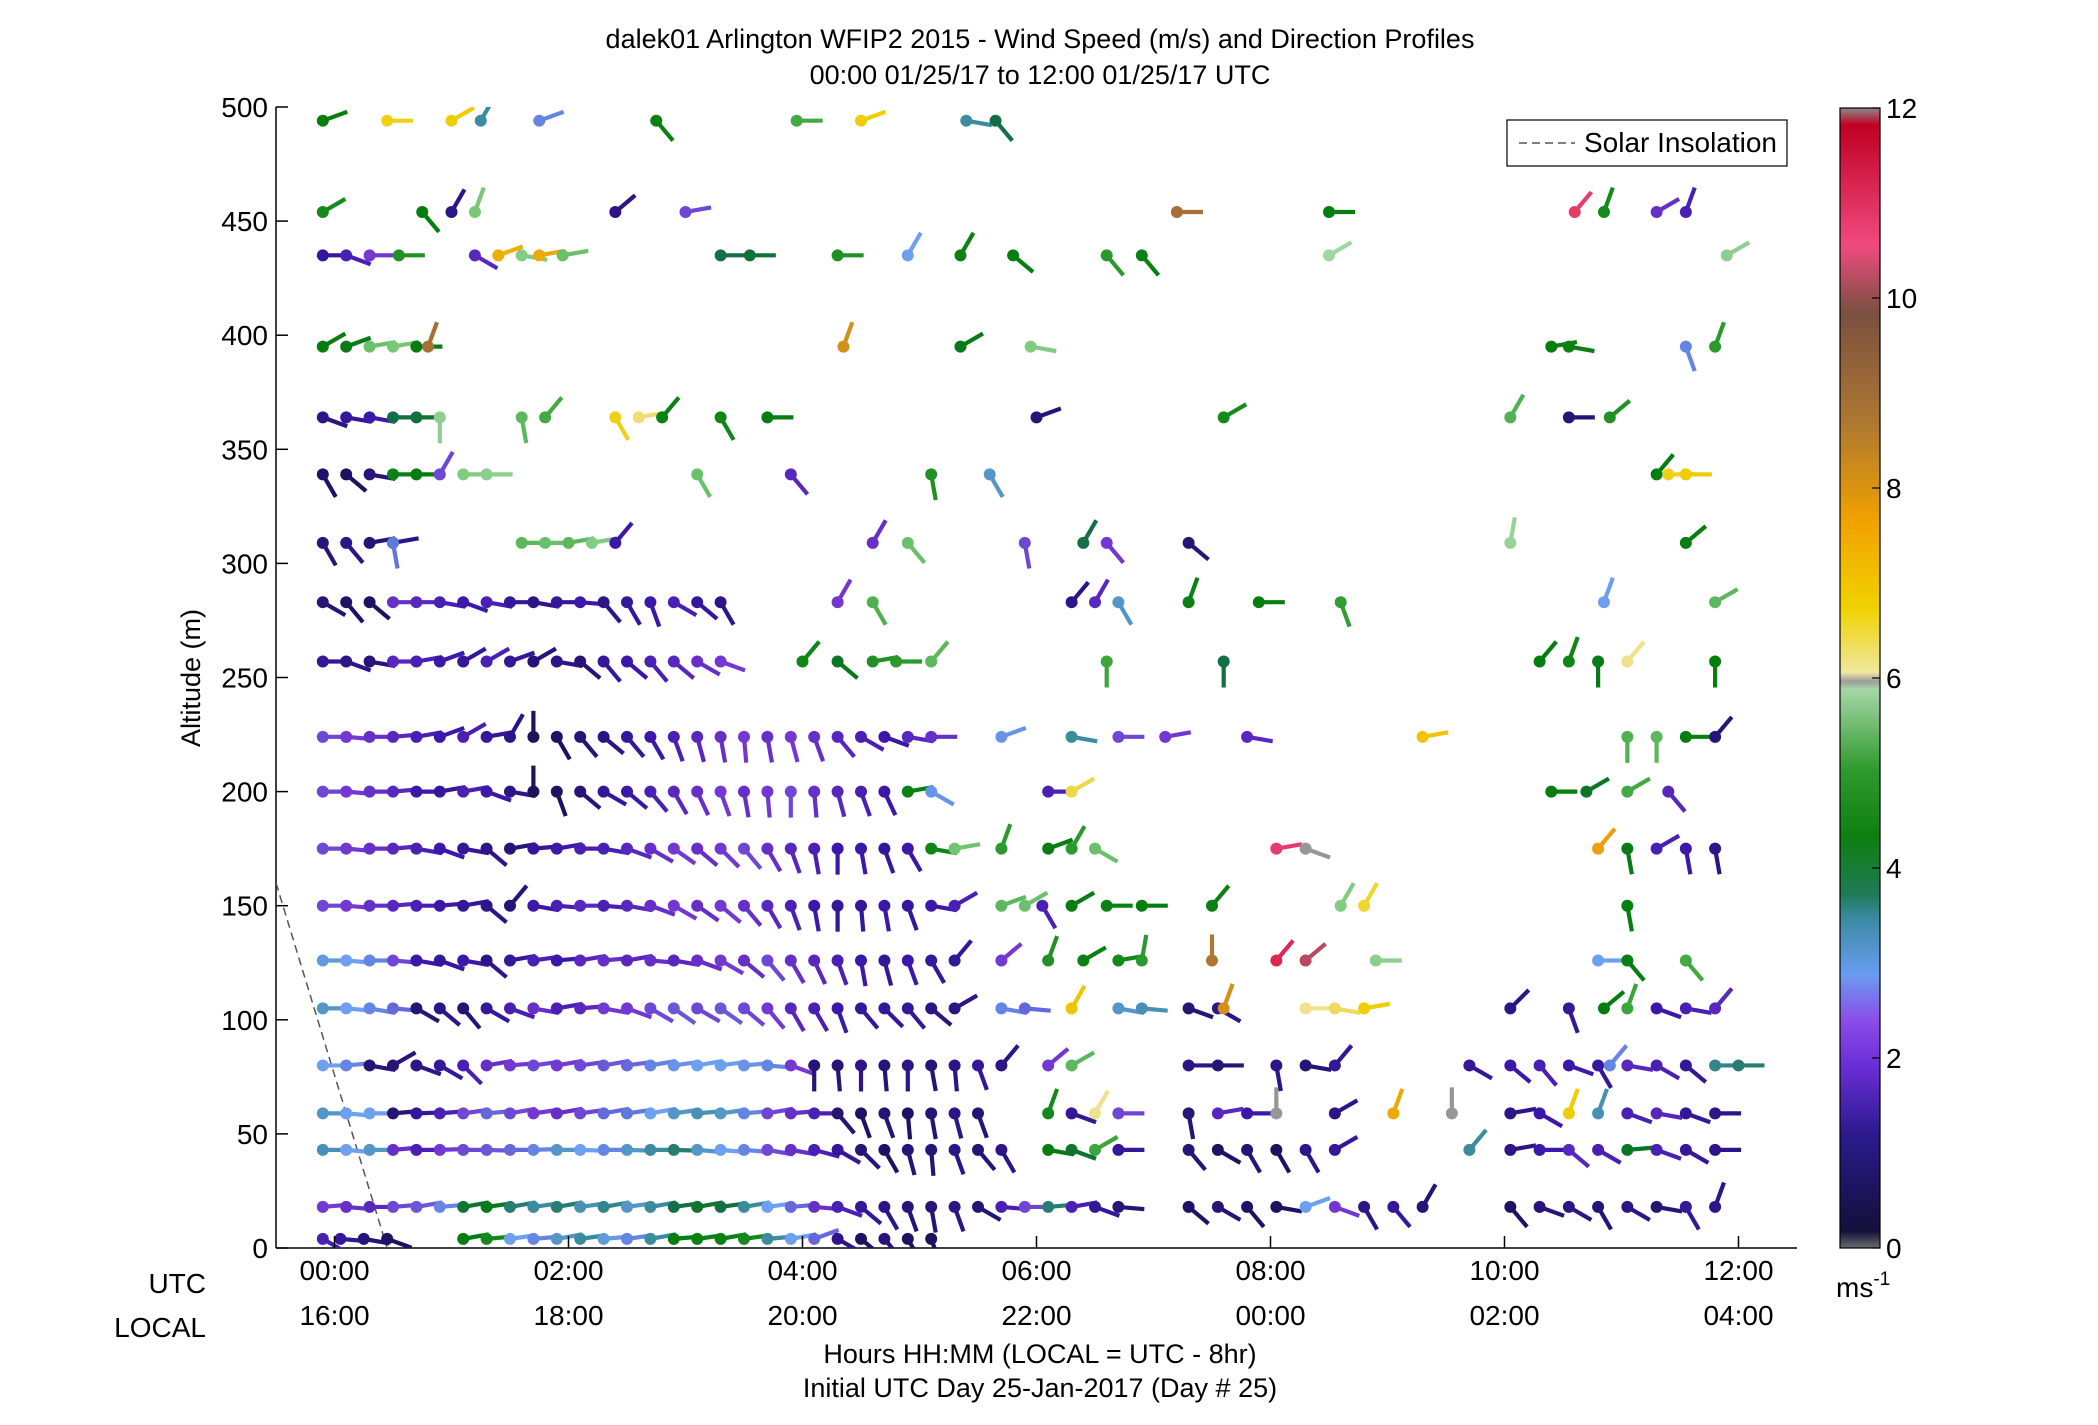 Image resolution: width=2098 pixels, height=1425 pixels. What do you see at coordinates (802, 1270) in the screenshot?
I see `x-tick-label-utc: 04:00` at bounding box center [802, 1270].